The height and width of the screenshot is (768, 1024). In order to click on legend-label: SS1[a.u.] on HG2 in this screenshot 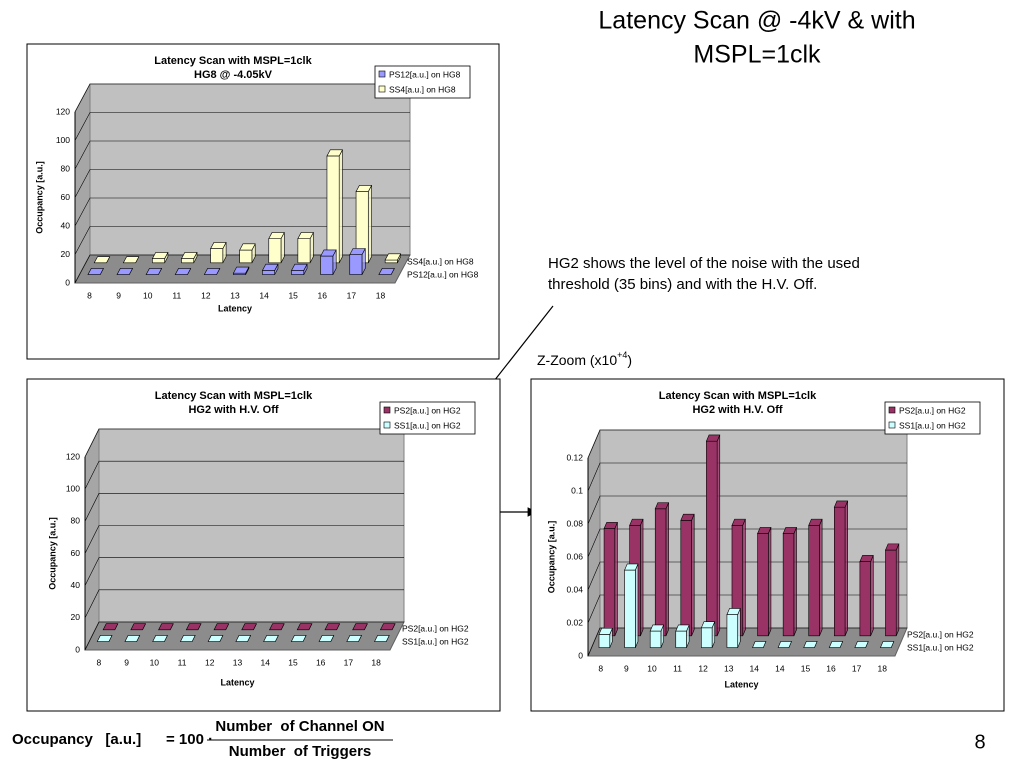, I will do `click(427, 425)`.